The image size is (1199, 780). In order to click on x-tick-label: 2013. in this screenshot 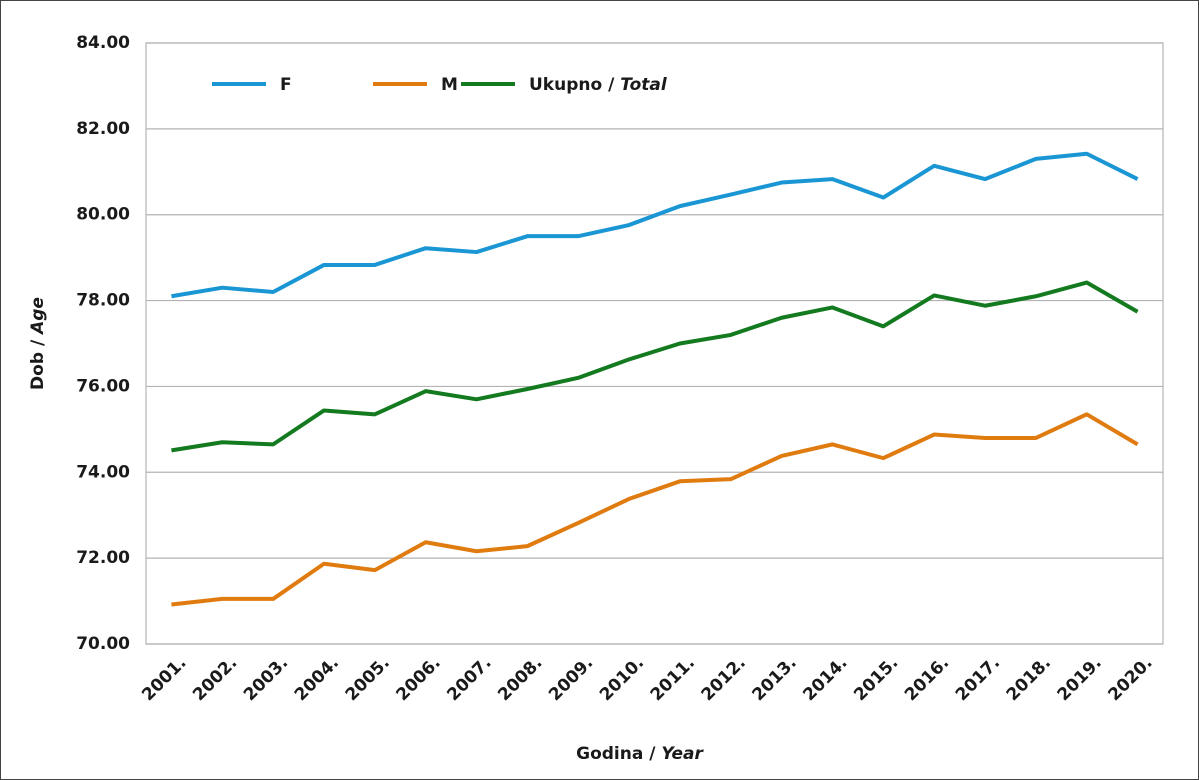, I will do `click(775, 679)`.